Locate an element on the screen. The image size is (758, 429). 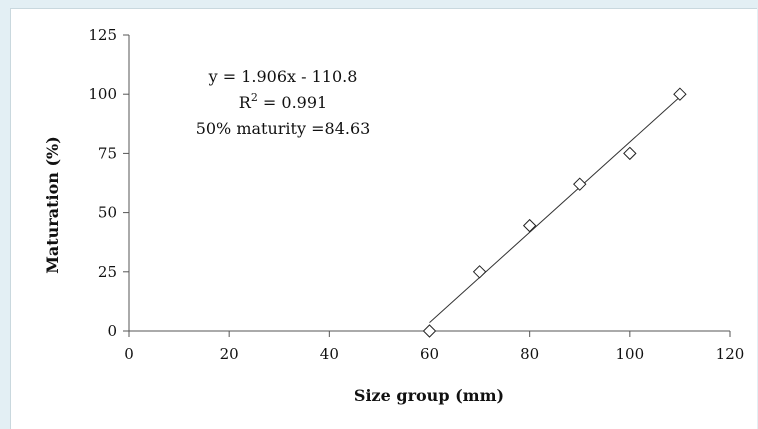
y-tick-label: 100 is located at coordinates (102, 94).